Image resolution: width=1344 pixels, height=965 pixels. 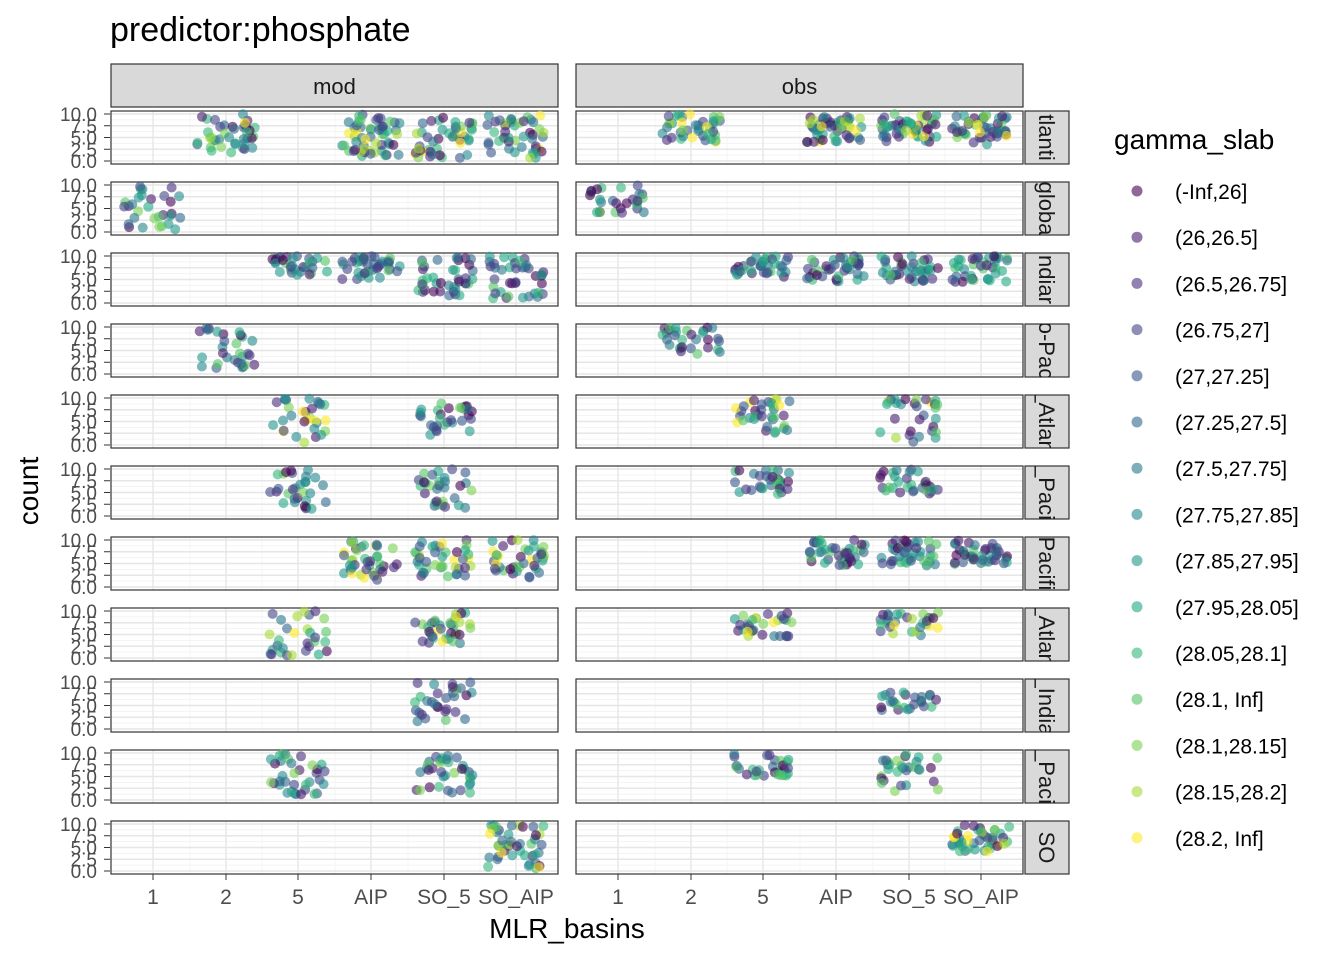 What do you see at coordinates (84, 269) in the screenshot?
I see `y-tick-label: 7.5` at bounding box center [84, 269].